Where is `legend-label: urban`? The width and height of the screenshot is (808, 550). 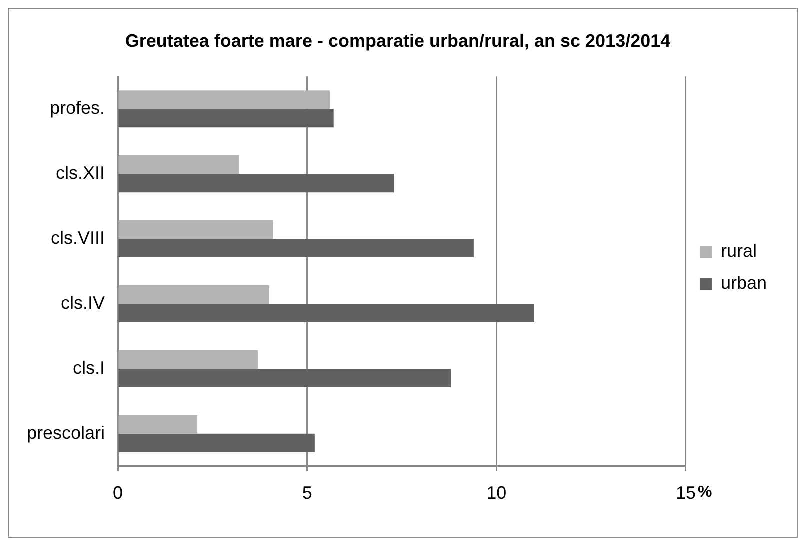
legend-label: urban is located at coordinates (744, 282).